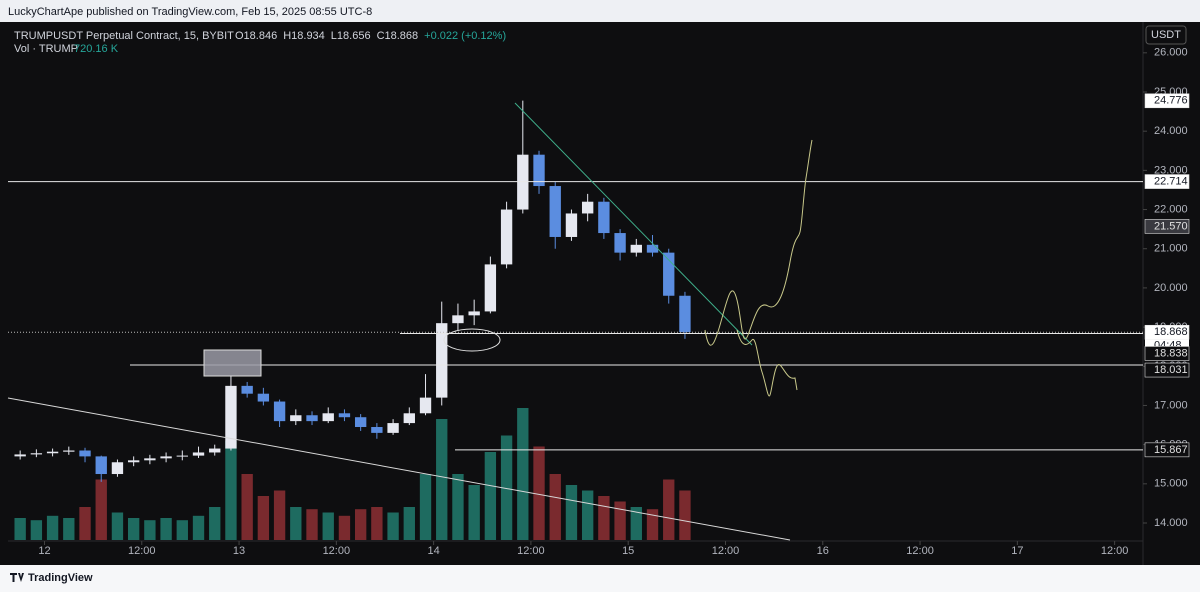 This screenshot has width=1200, height=597. Describe the element at coordinates (628, 551) in the screenshot. I see `x-tick-label: 15` at that location.